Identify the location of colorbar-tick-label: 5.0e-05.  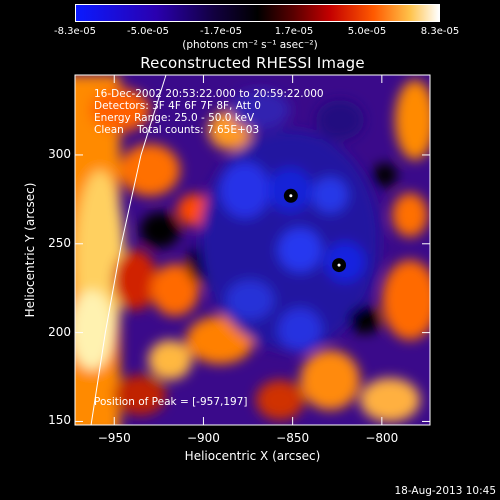
(367, 31).